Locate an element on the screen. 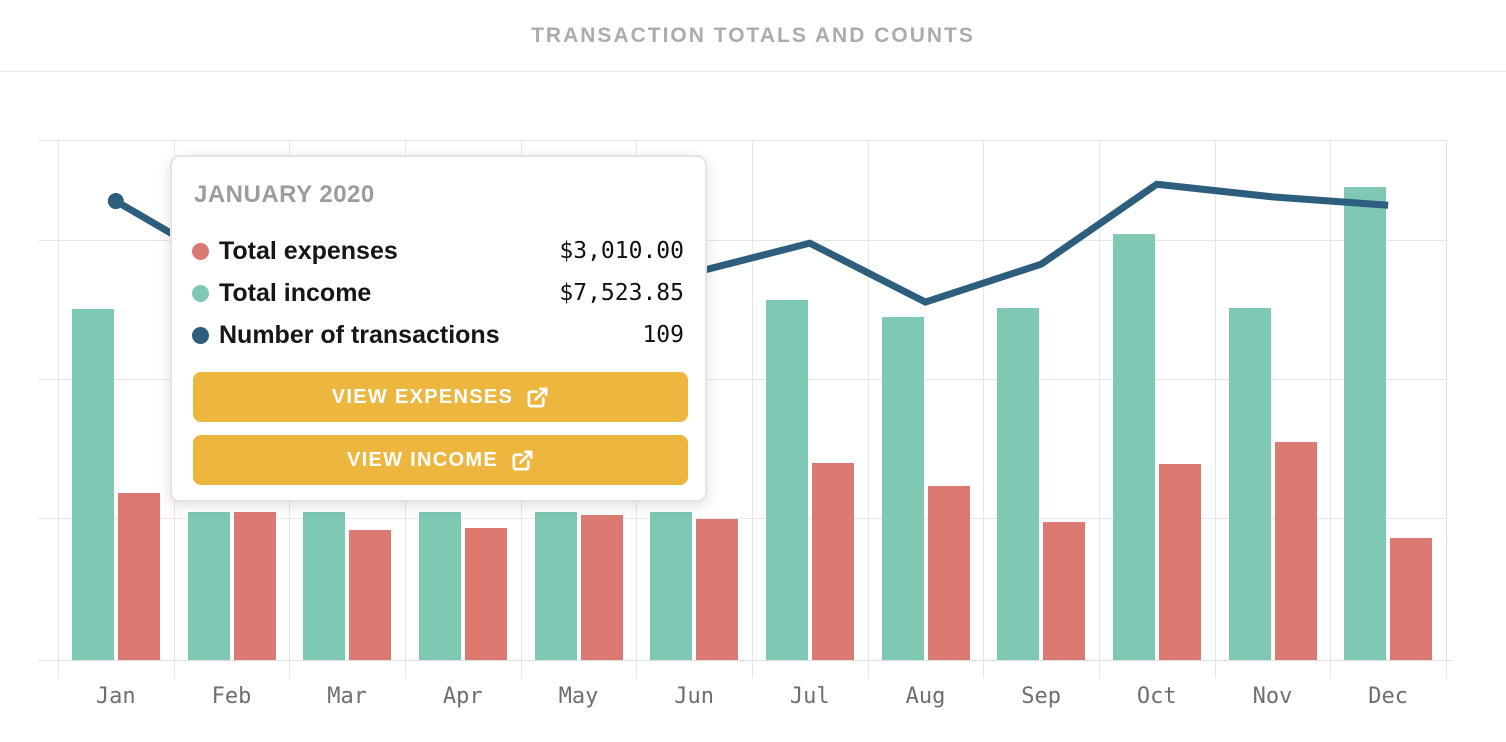 The height and width of the screenshot is (742, 1506). expense-bar-aug is located at coordinates (948, 573).